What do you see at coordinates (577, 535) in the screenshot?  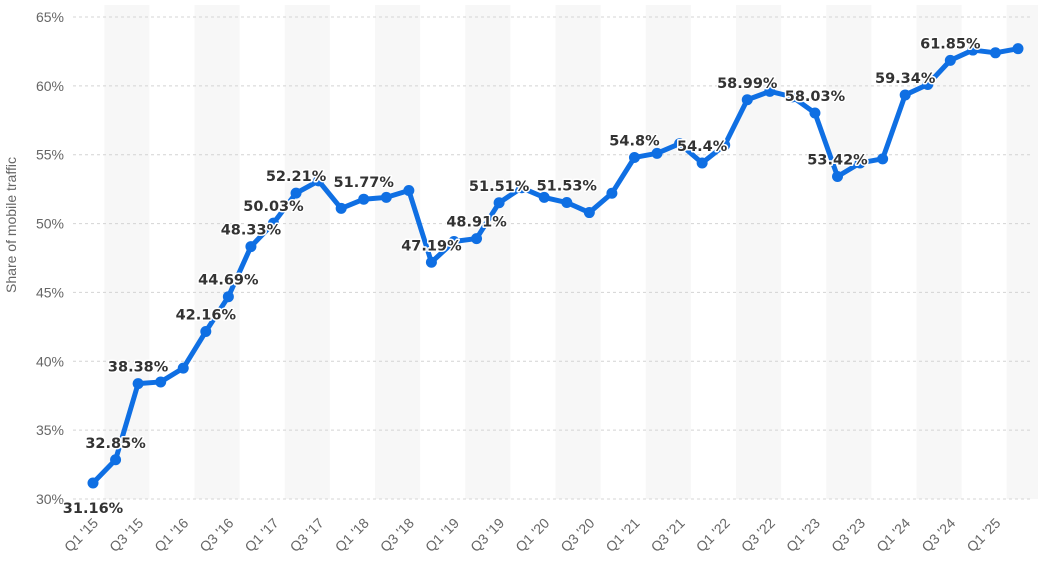 I see `x-tick-label: Q3 '20` at bounding box center [577, 535].